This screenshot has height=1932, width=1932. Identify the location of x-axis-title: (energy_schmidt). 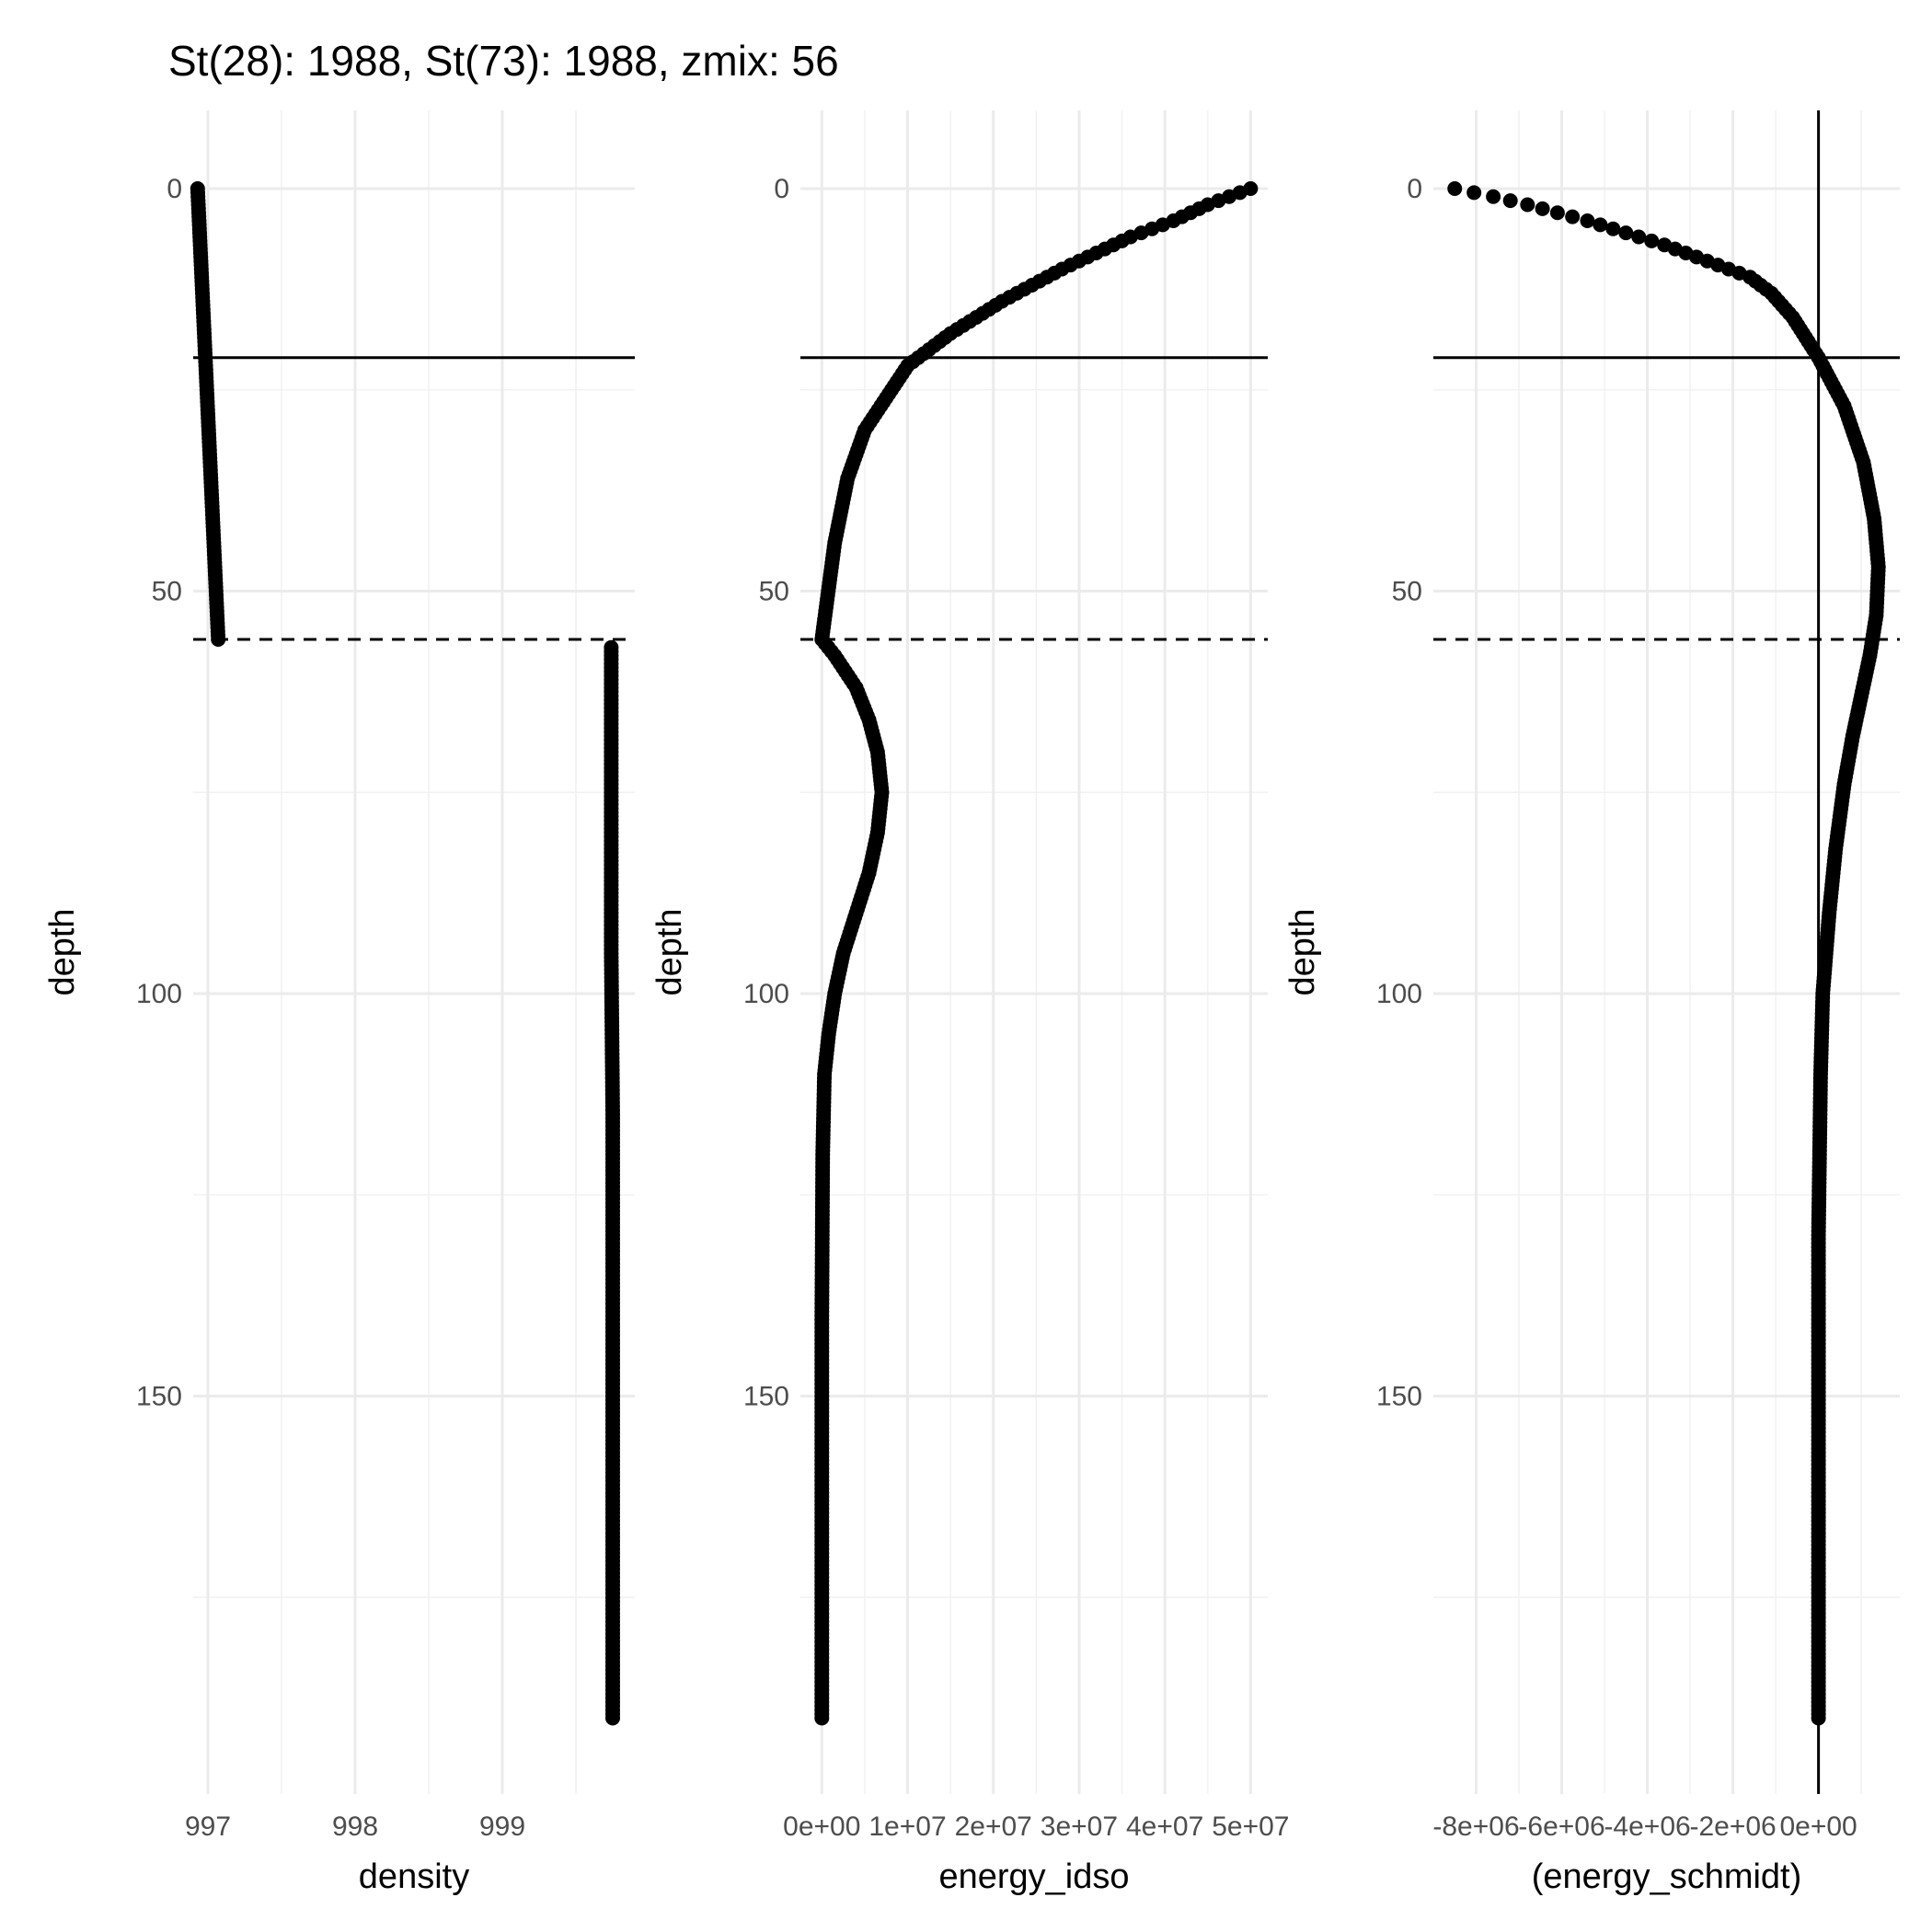
(1667, 1876).